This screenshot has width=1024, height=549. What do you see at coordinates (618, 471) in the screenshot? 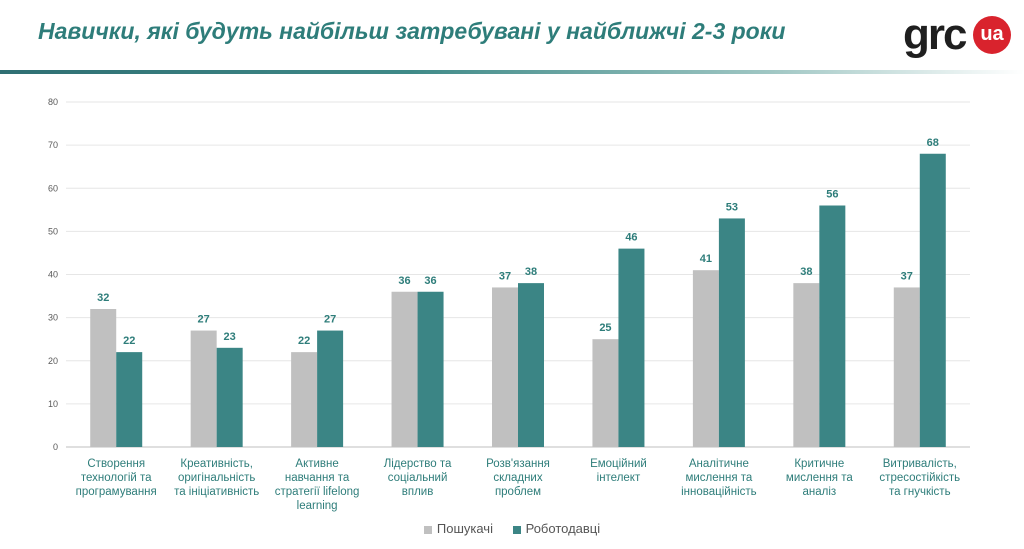
I see `x-tick-label: Емоційний інтелект` at bounding box center [618, 471].